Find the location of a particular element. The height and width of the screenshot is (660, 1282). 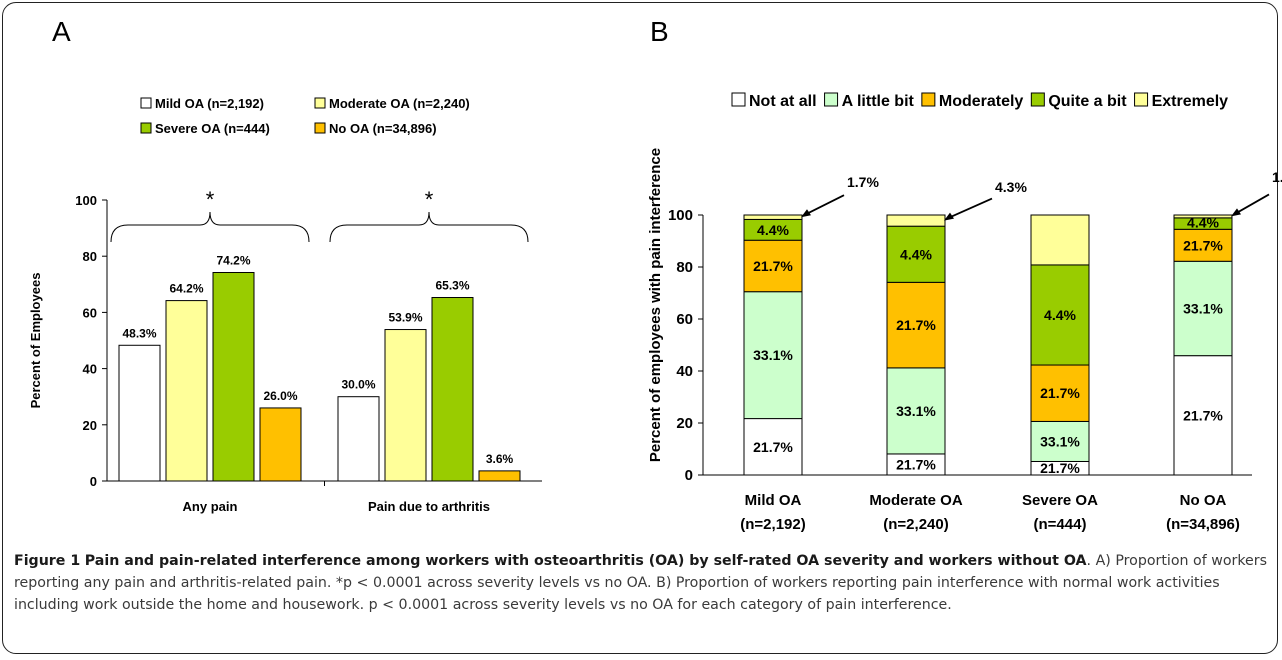

x-category-label-b: Severe OA is located at coordinates (1060, 500).